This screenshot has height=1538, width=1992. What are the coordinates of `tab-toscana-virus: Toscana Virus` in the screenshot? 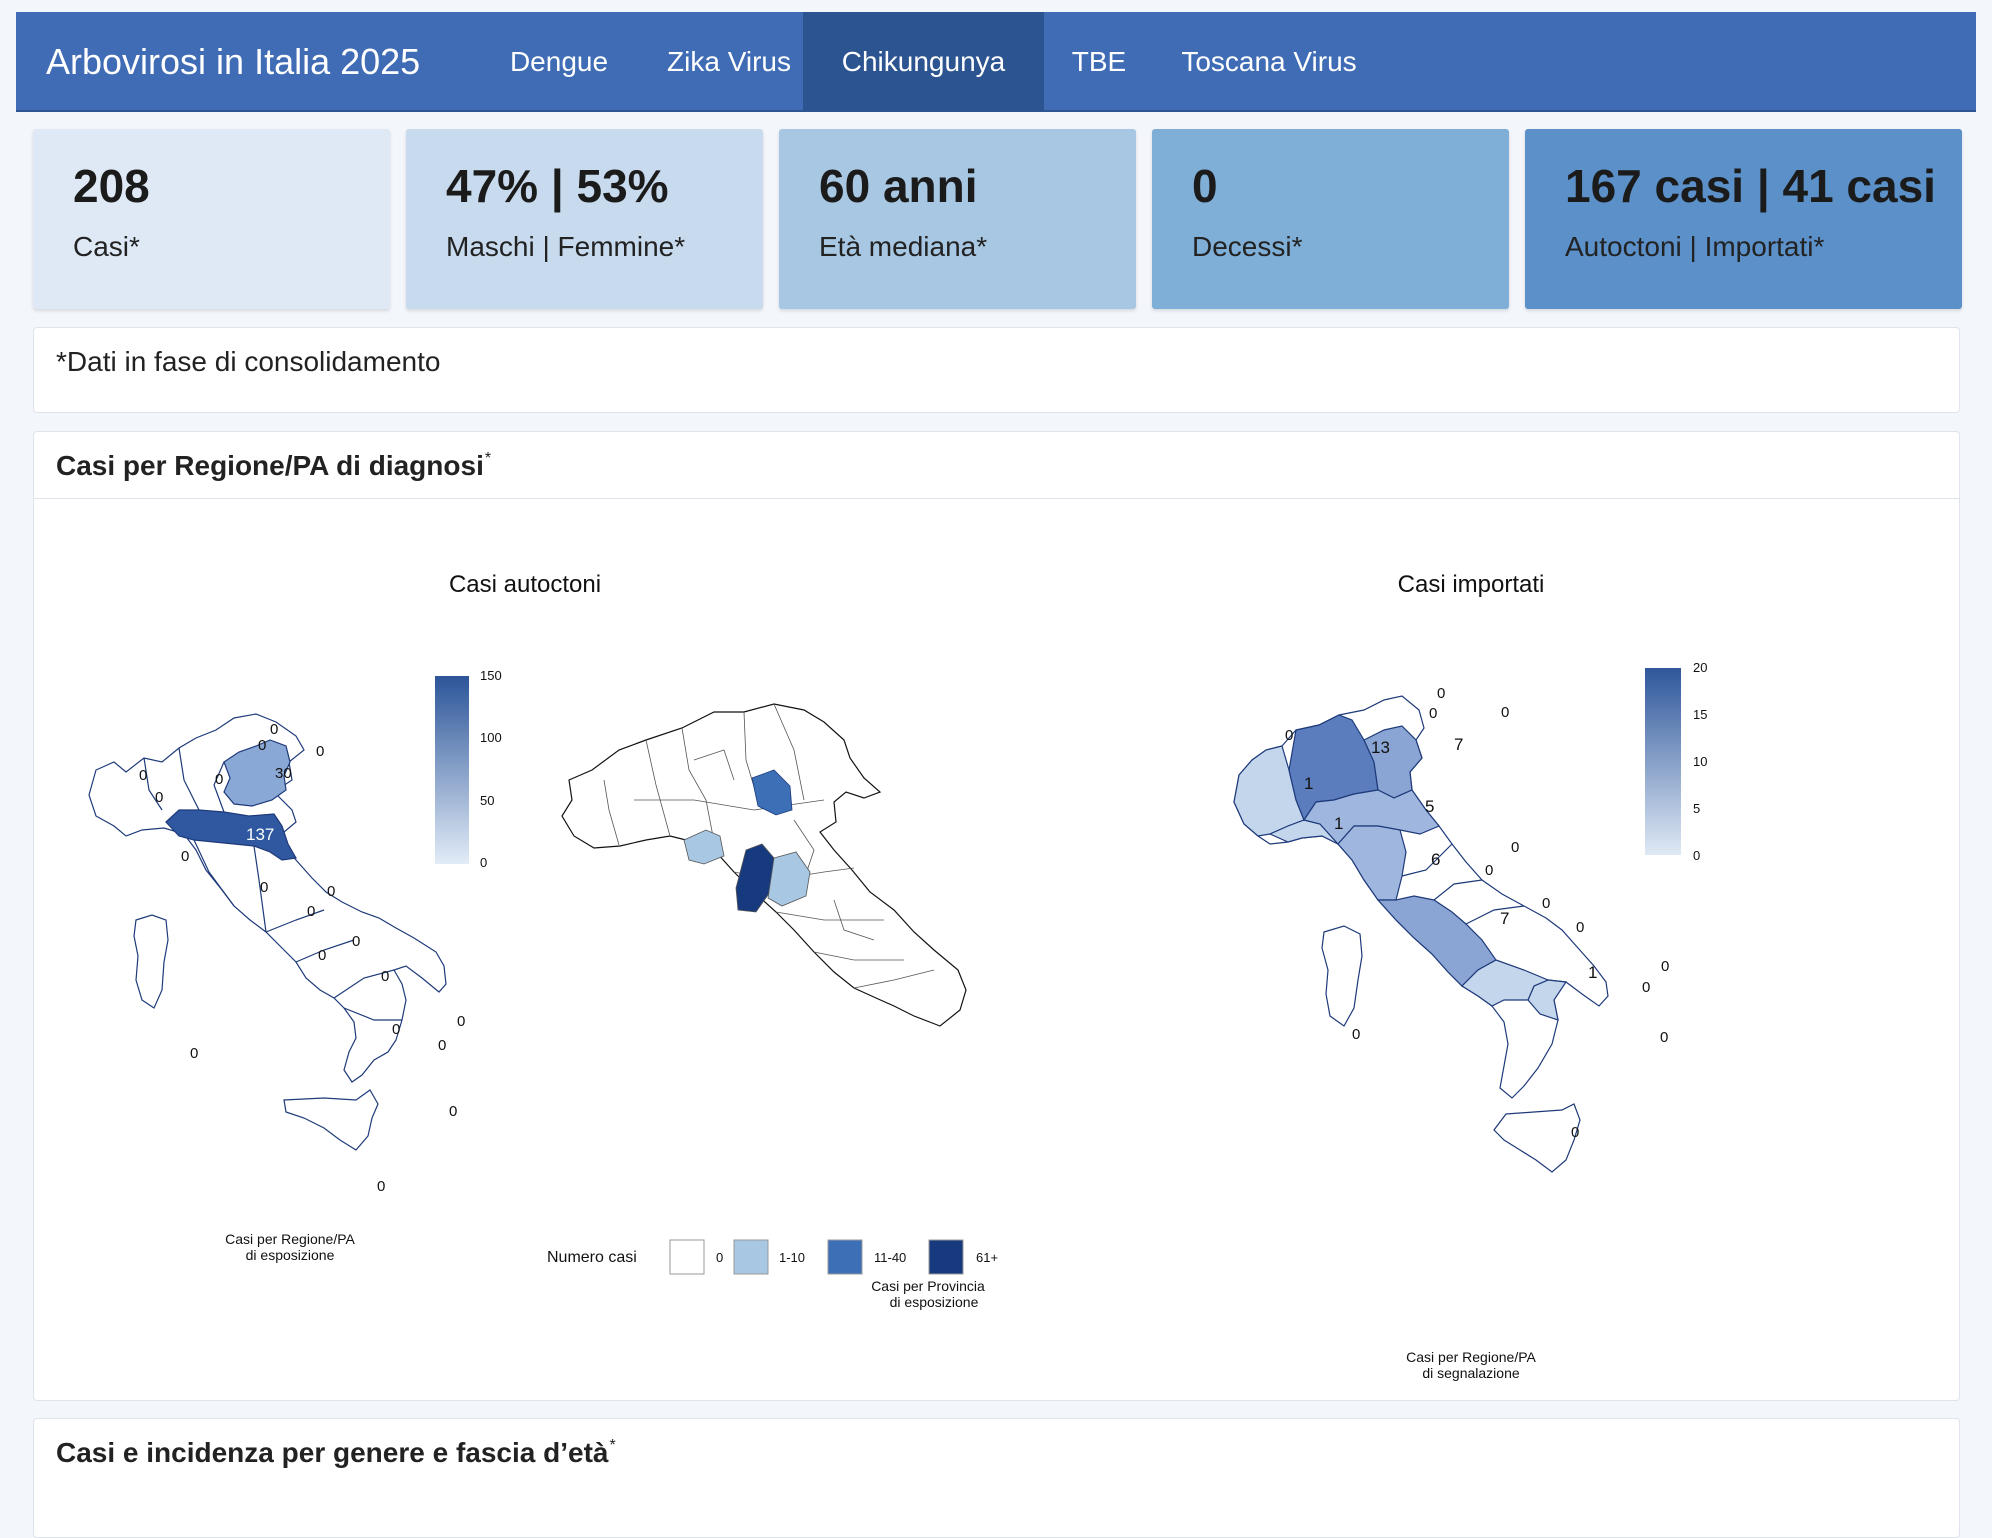 It's located at (1269, 61).